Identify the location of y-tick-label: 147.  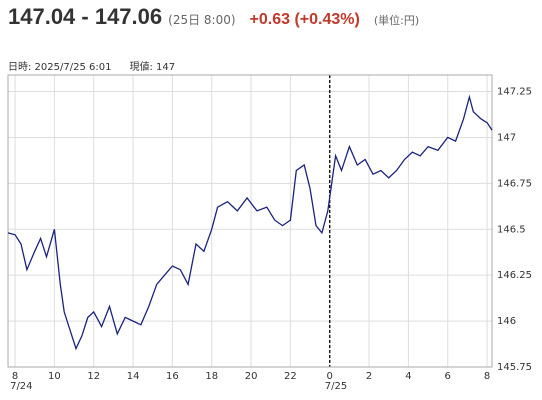
(506, 137).